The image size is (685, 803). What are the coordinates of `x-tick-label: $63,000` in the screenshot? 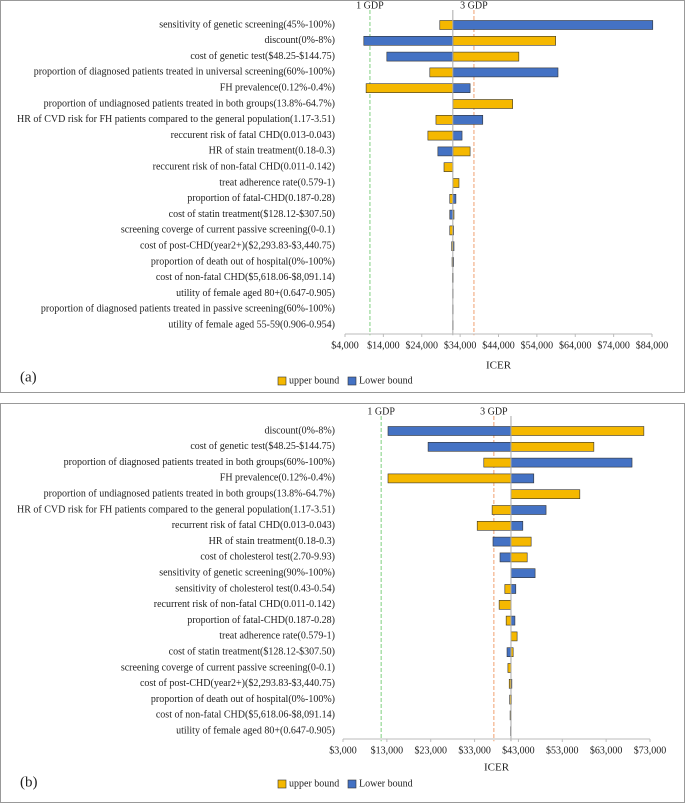 It's located at (606, 750).